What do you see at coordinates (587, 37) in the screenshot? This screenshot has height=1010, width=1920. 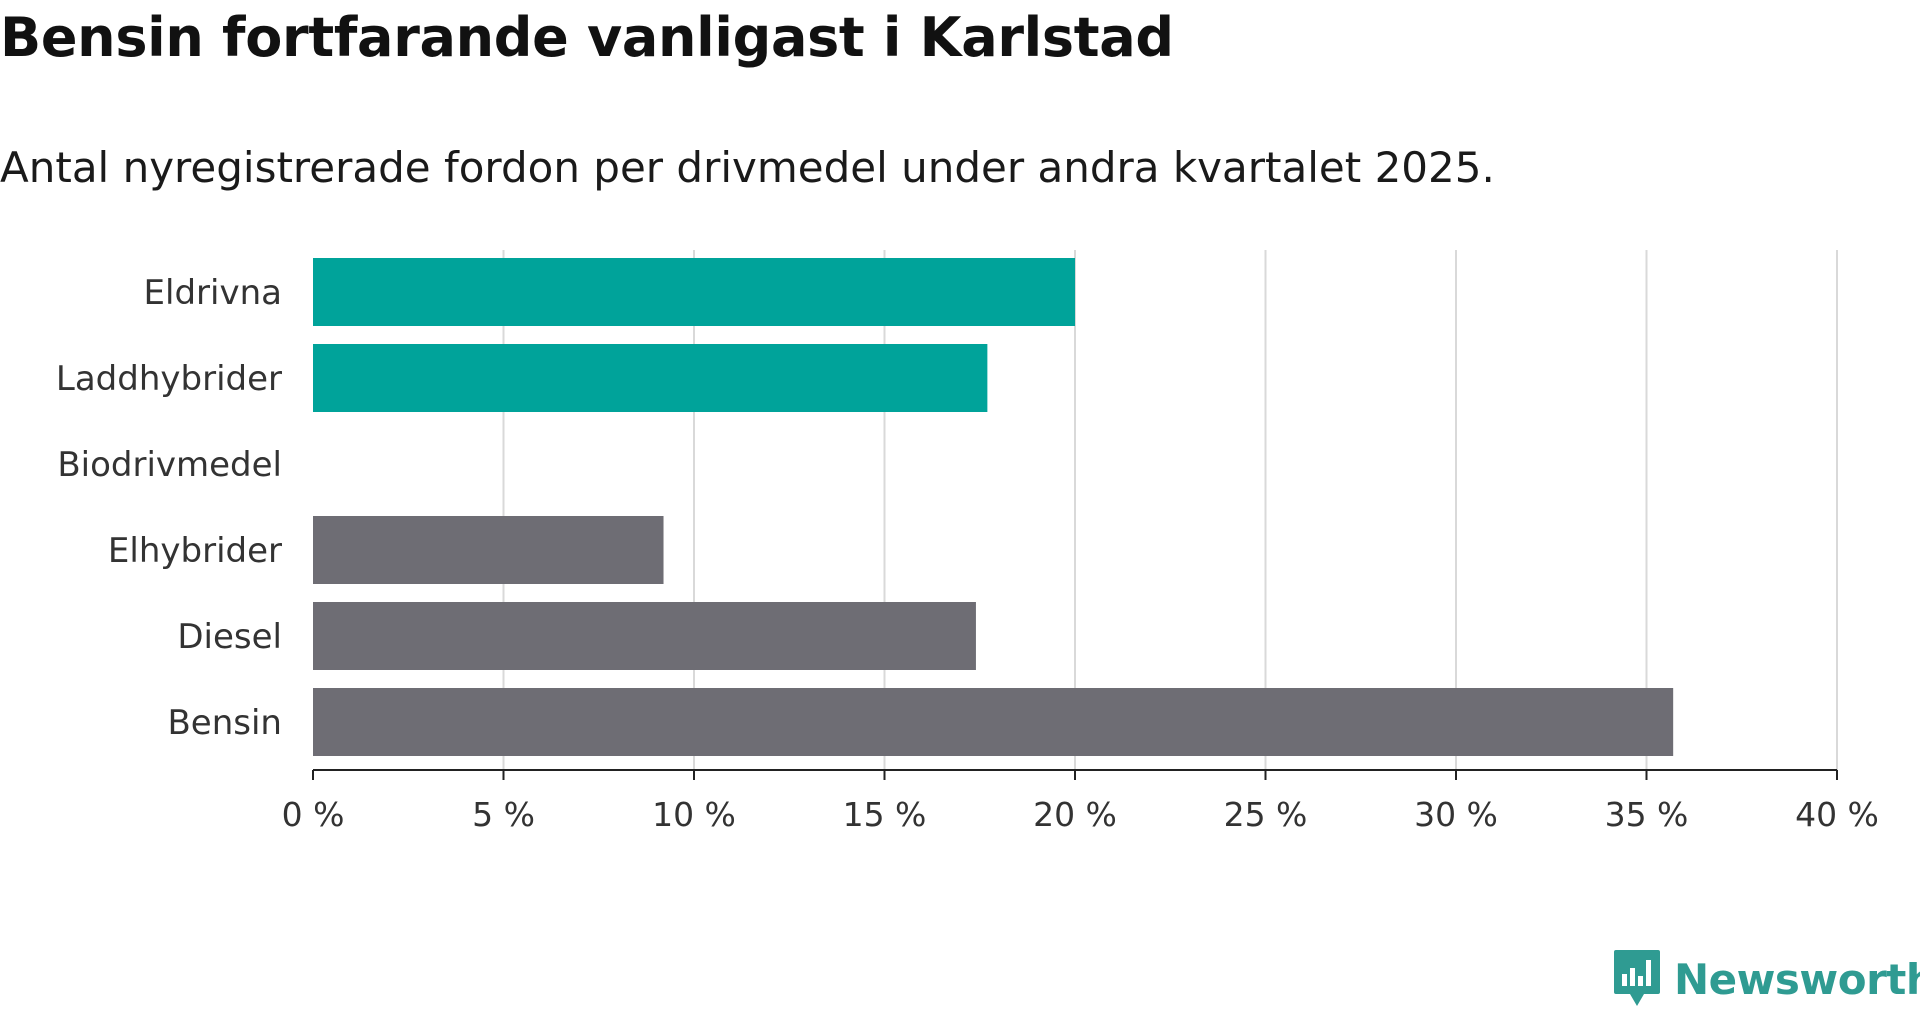 I see `chart-title: Bensin fortfarande vanligast i Karlstad` at bounding box center [587, 37].